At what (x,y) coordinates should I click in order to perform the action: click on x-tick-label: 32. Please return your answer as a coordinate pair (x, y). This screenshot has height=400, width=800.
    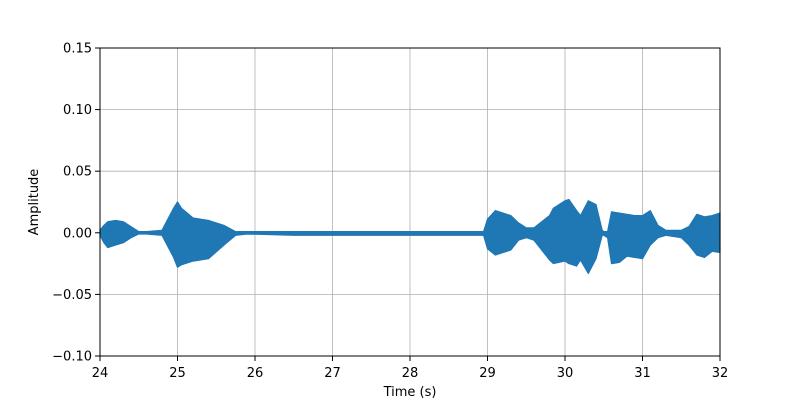
    Looking at the image, I should click on (720, 373).